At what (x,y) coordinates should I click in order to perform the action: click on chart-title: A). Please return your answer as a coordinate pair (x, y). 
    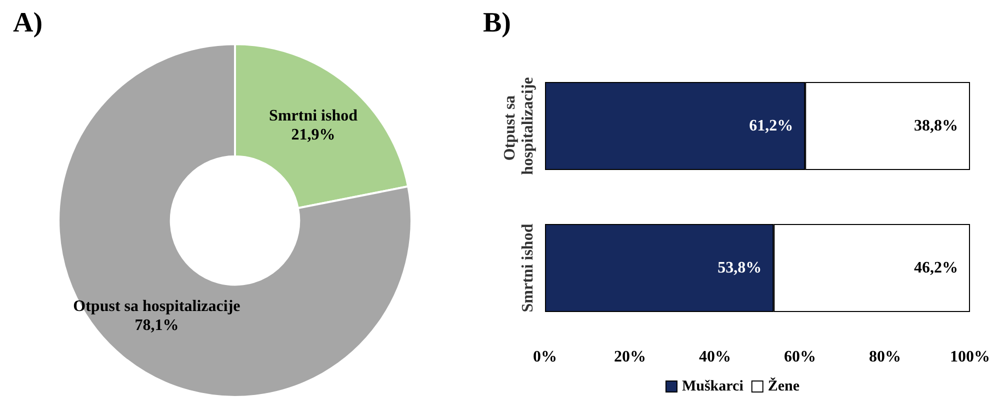
    Looking at the image, I should click on (28, 23).